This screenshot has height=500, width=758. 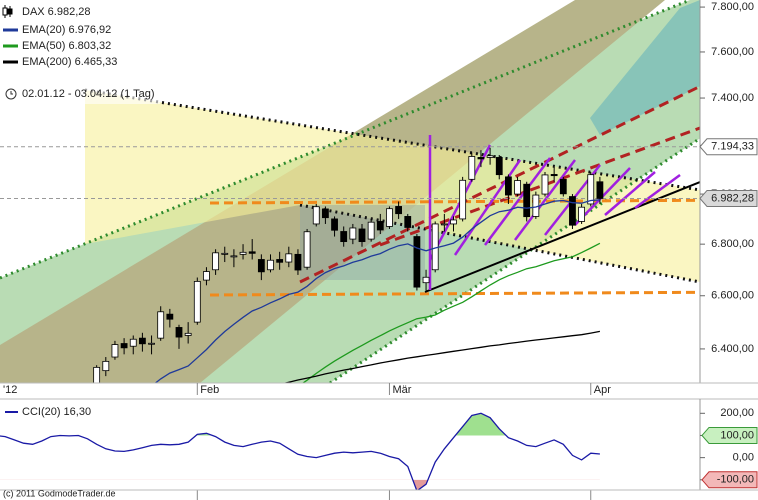 What do you see at coordinates (7, 11) in the screenshot?
I see `legend-icon` at bounding box center [7, 11].